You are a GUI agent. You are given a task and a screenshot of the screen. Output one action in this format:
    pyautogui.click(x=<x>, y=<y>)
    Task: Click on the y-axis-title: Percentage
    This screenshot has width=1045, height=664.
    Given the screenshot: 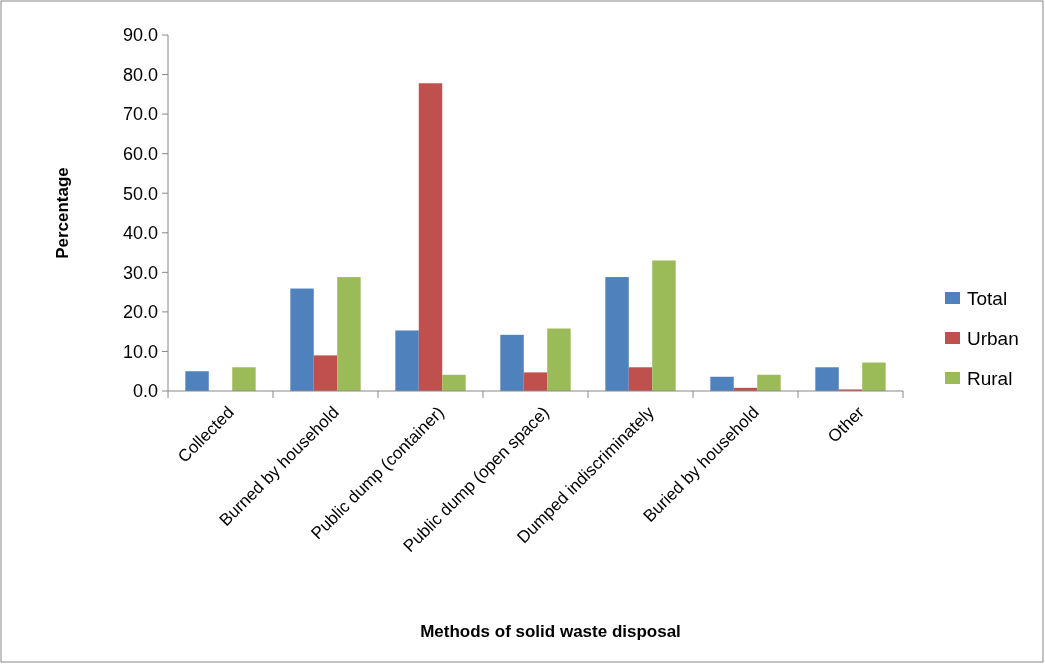 What is the action you would take?
    pyautogui.click(x=62, y=213)
    